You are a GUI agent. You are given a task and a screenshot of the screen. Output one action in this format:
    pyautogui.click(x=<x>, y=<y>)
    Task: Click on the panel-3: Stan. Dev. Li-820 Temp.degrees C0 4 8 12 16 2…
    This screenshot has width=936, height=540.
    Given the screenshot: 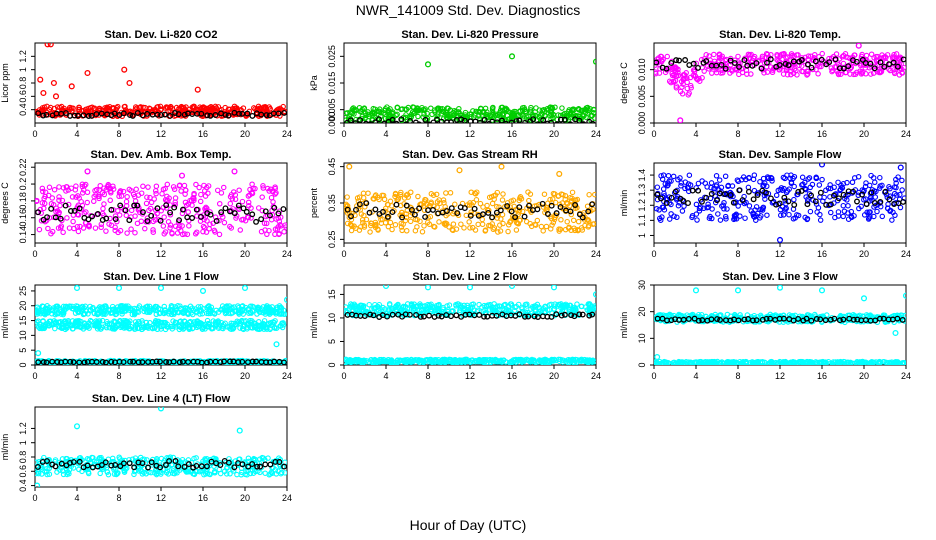 What is the action you would take?
    pyautogui.click(x=765, y=84)
    